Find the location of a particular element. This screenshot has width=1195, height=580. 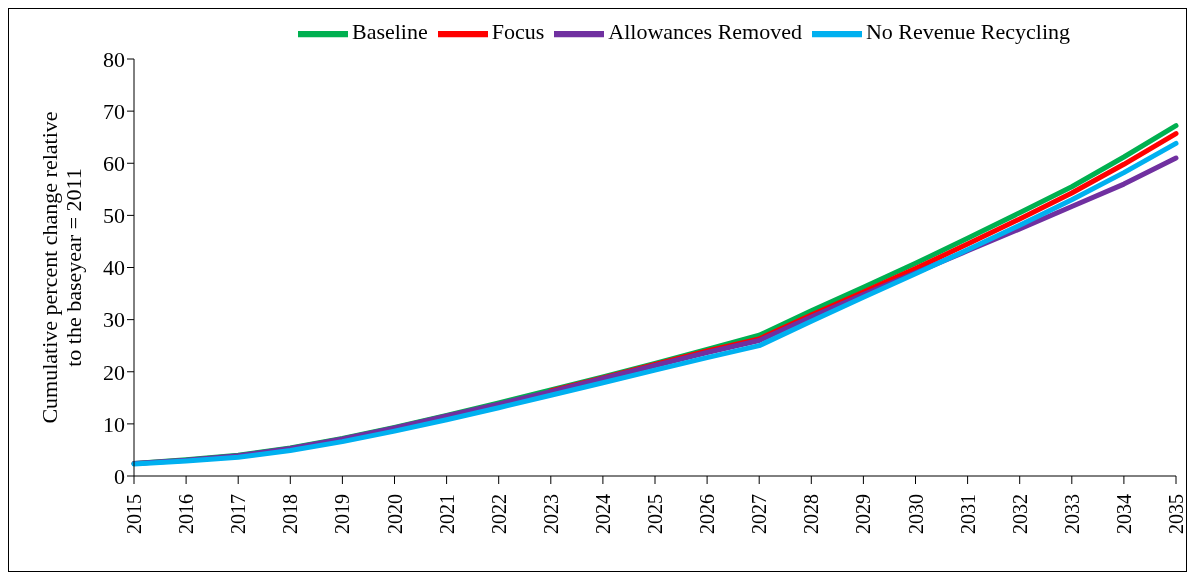

x-tick-label: 2025 is located at coordinates (655, 514).